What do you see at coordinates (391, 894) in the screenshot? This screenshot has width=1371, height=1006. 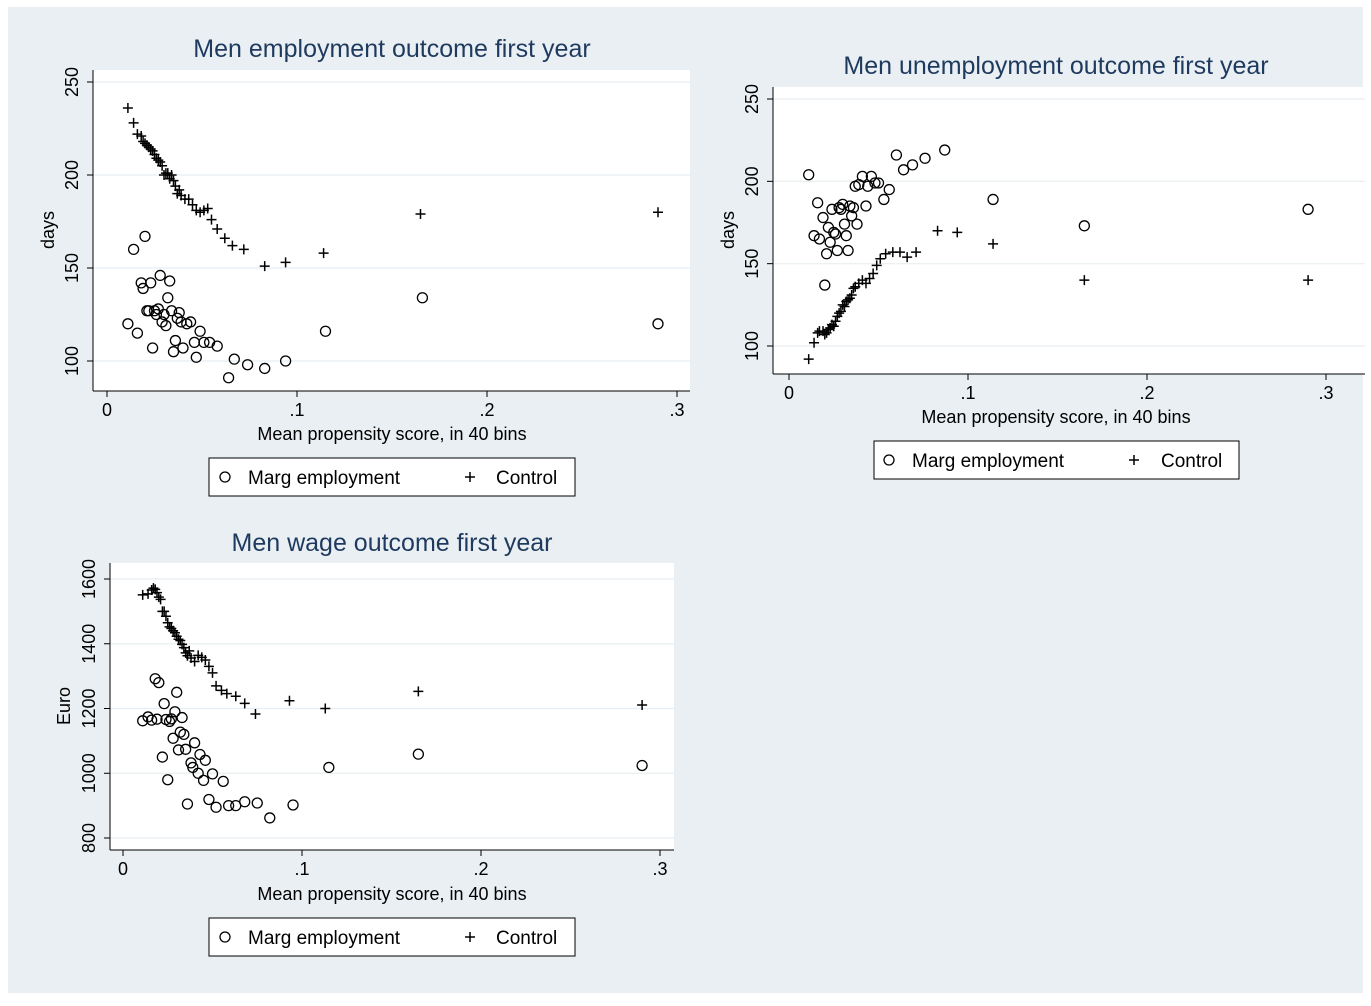 I see `x-axis-label: Mean propensity score, in 40 bins` at bounding box center [391, 894].